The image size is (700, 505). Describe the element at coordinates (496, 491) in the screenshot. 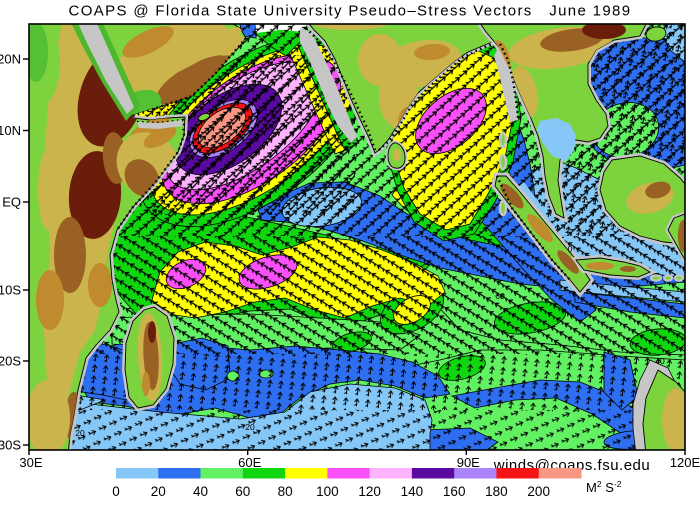

I see `svg-text: 180` at that location.